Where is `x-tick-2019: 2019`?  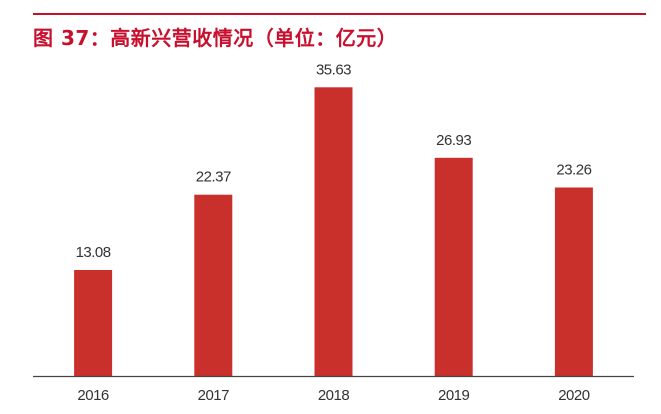
x-tick-2019: 2019 is located at coordinates (454, 395).